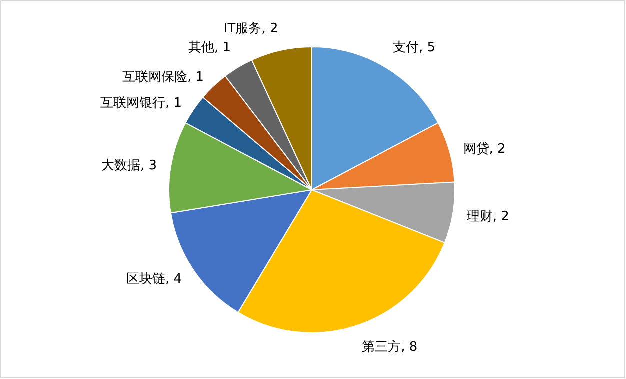 The image size is (626, 379). Describe the element at coordinates (155, 78) in the screenshot. I see `slice-label: 互联网保险` at that location.